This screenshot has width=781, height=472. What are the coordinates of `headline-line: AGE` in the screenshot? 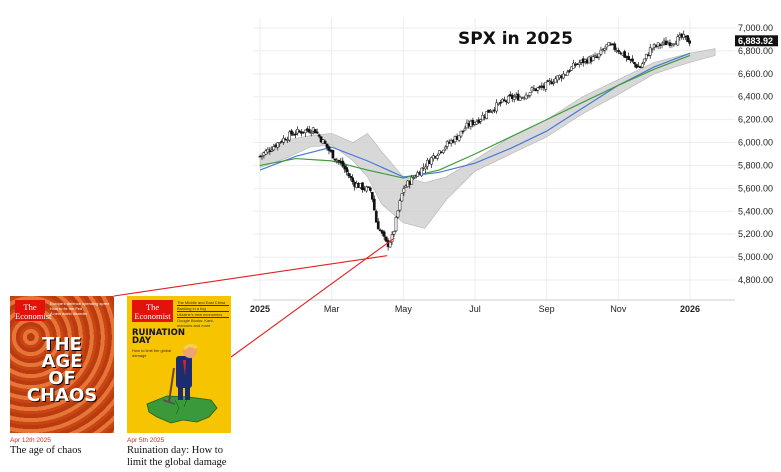 It's located at (62, 361).